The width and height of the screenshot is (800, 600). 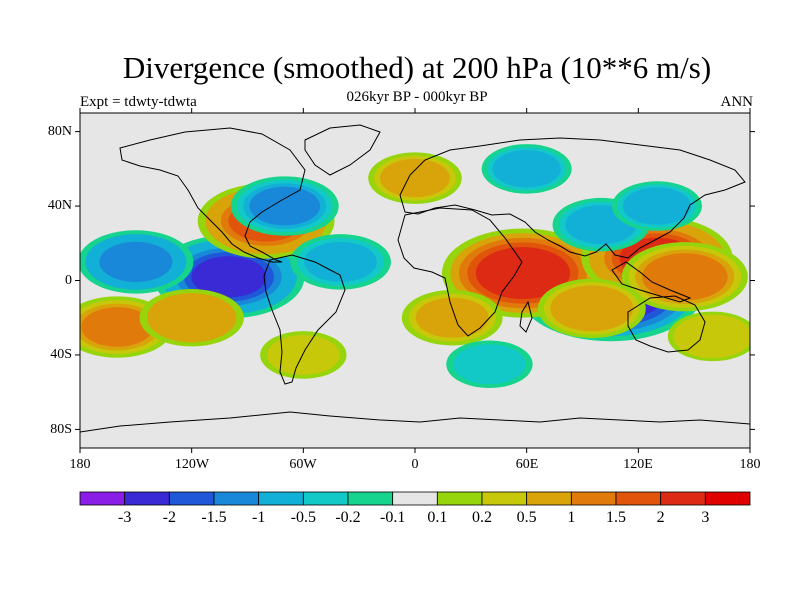 I want to click on y-tick-80n: 80N, so click(x=59, y=131).